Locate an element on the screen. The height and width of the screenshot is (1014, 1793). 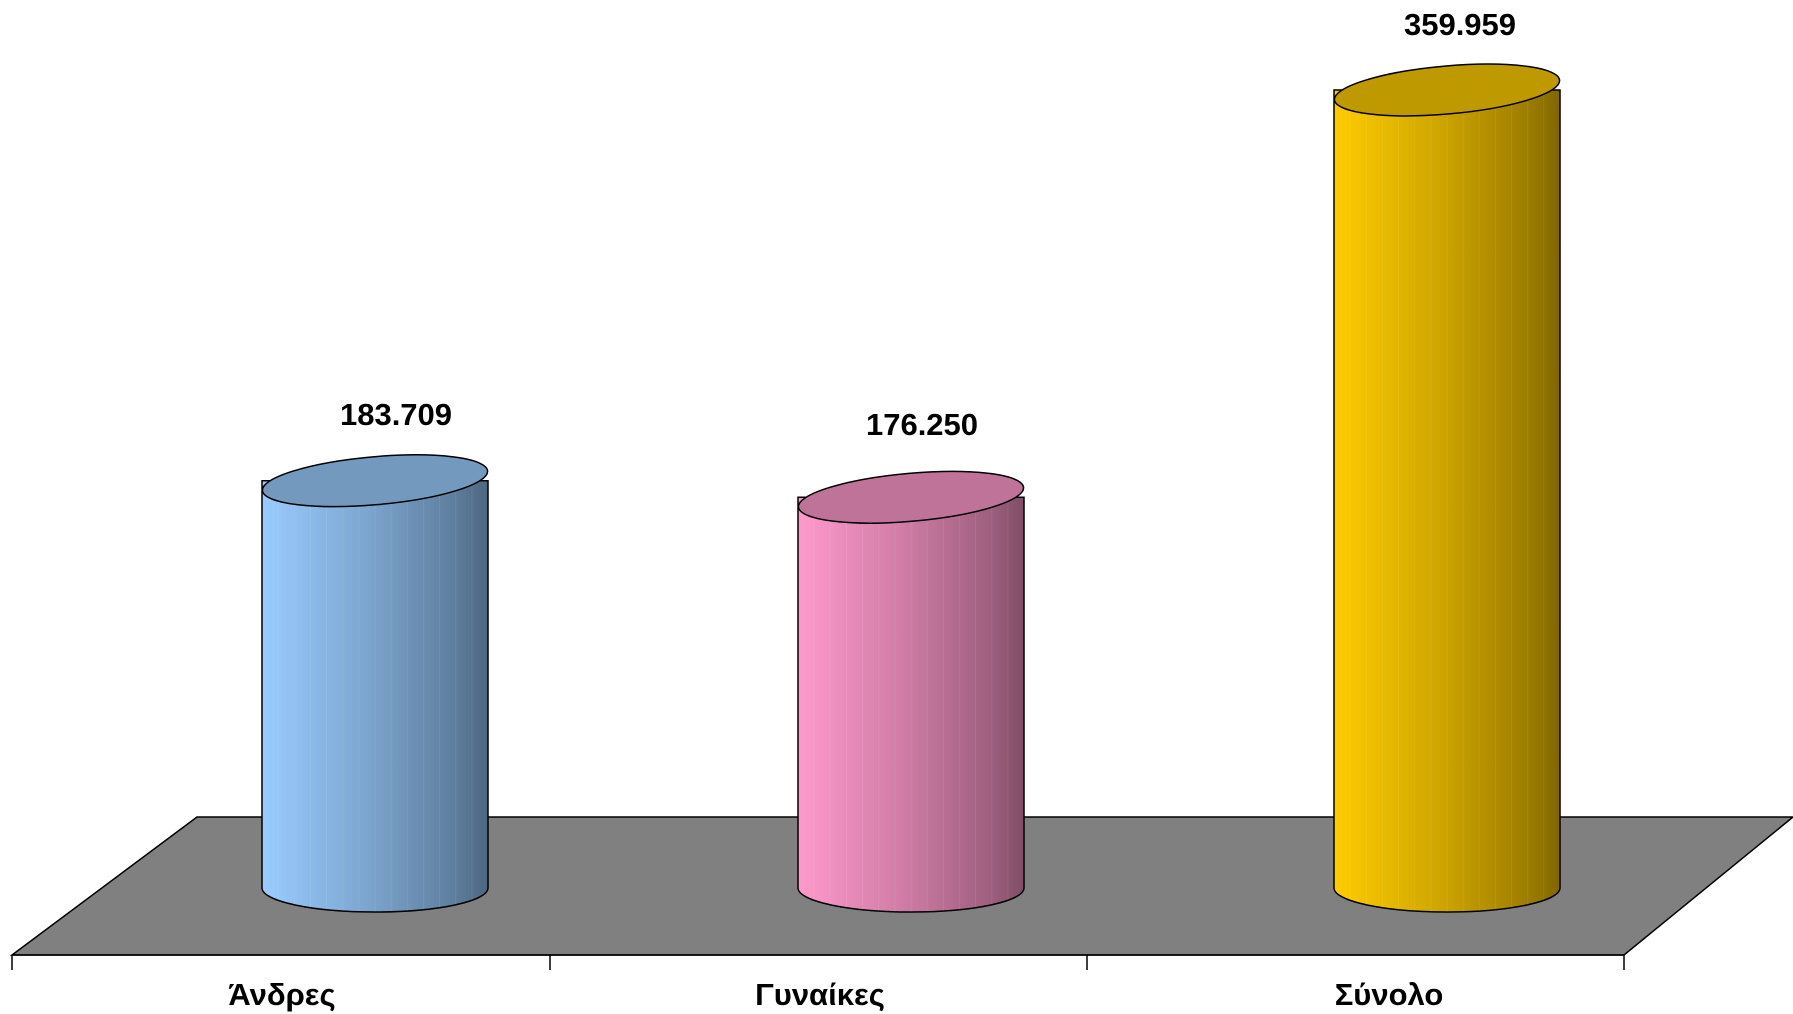
category-axis-ticks is located at coordinates (818, 962).